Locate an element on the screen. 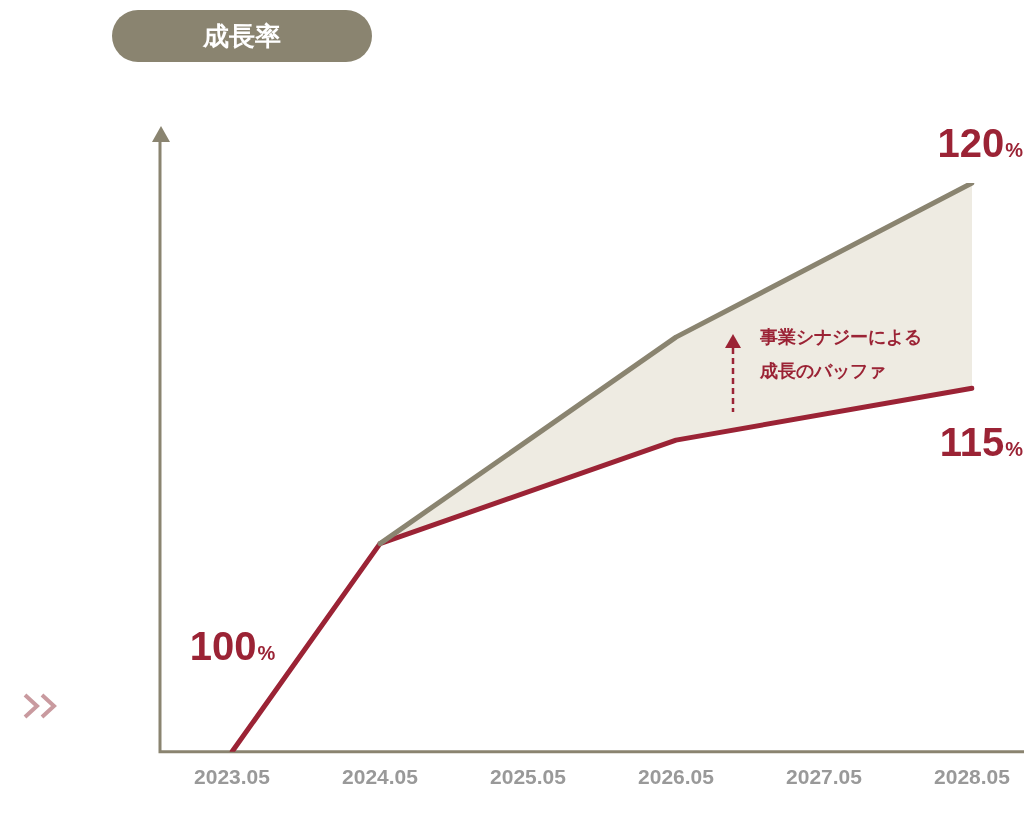 The width and height of the screenshot is (1024, 813). annotation: 事業シナジーによる成長のバッファ is located at coordinates (841, 354).